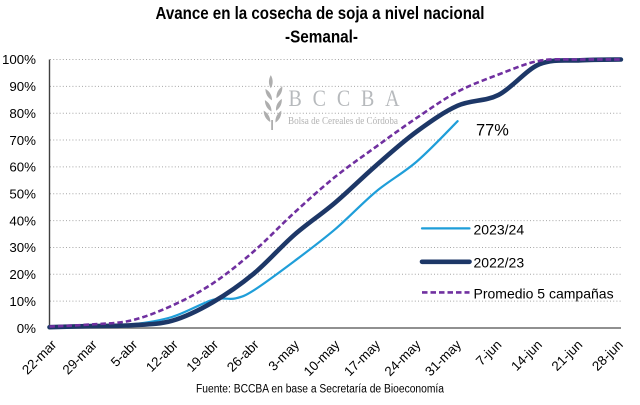 This screenshot has height=405, width=640. I want to click on svg-text: 29-mar, so click(80, 357).